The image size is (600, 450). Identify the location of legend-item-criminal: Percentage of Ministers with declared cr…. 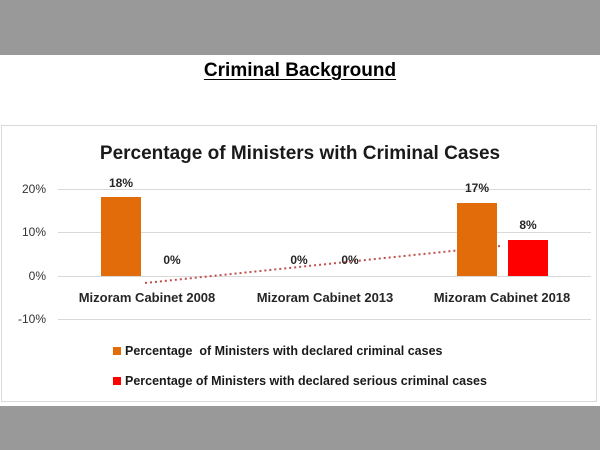
(278, 351).